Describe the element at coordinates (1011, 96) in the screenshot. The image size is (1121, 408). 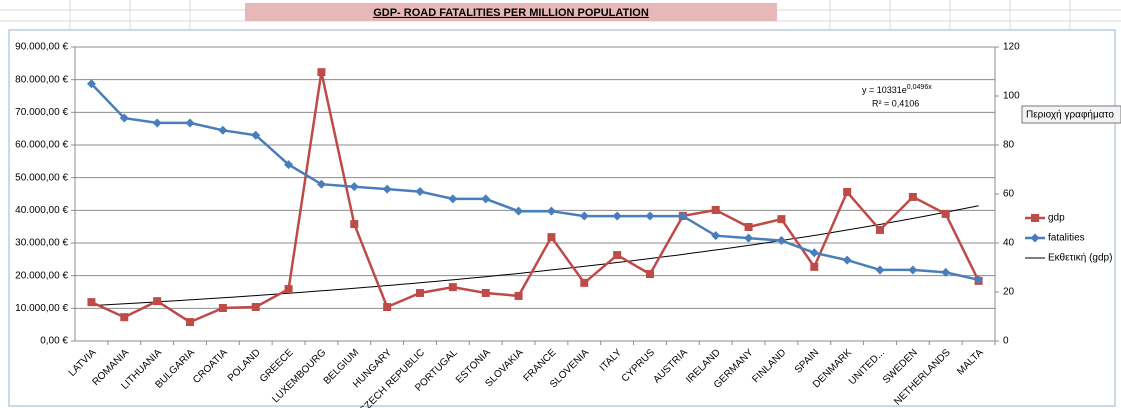
I see `y2-tick-label: 100` at that location.